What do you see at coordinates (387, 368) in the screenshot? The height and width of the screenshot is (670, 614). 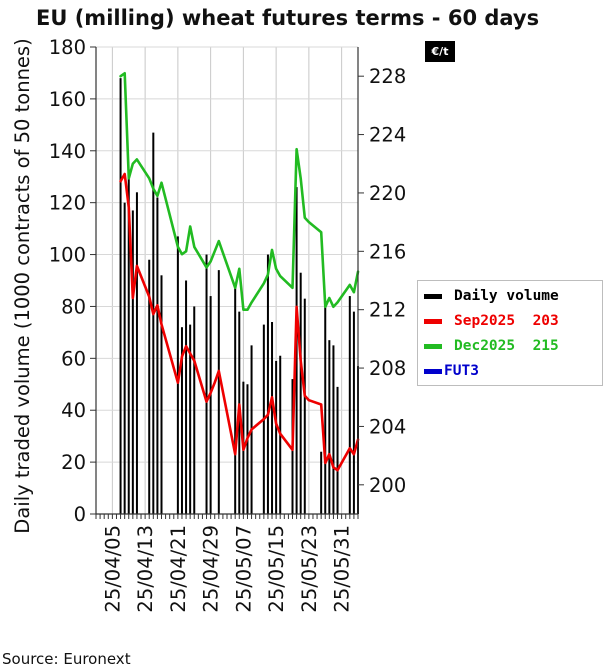 I see `right-tick-label: 208` at bounding box center [387, 368].